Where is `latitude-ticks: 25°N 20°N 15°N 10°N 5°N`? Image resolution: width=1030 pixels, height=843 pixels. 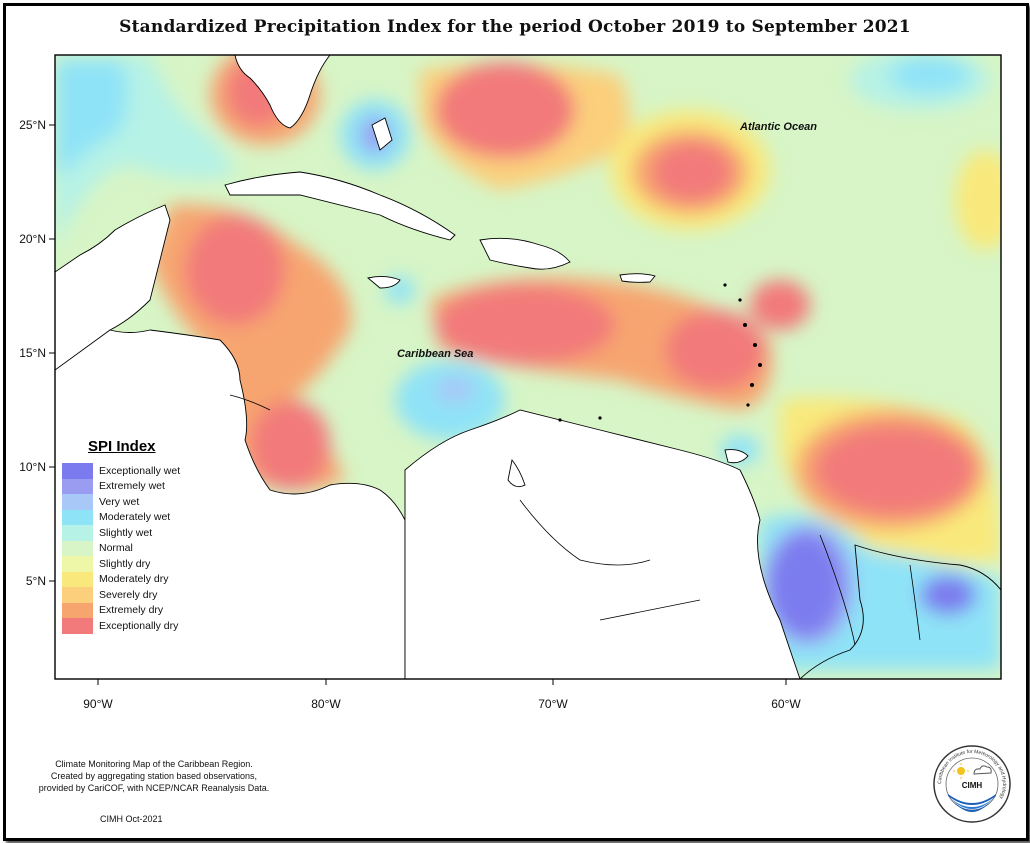
latitude-ticks: 25°N 20°N 15°N 10°N 5°N is located at coordinates (37, 353).